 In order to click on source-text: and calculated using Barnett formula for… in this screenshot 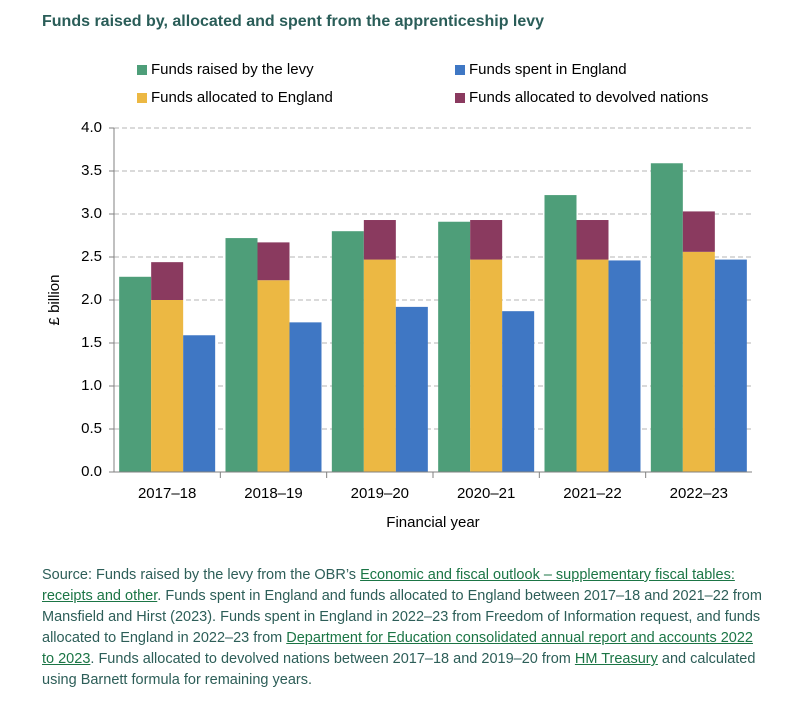, I will do `click(399, 669)`.